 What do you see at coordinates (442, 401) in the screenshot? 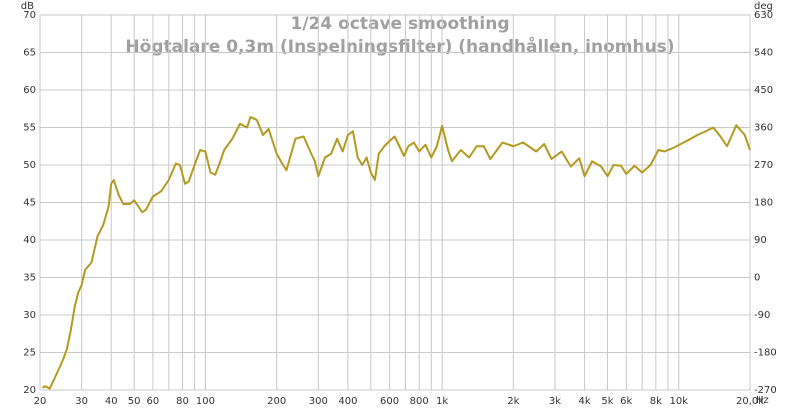
I see `x-tick-label: 1k` at bounding box center [442, 401].